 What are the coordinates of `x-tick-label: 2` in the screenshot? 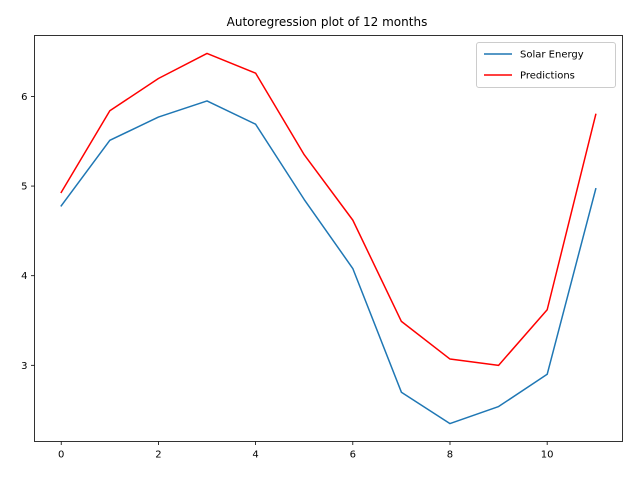 It's located at (158, 455).